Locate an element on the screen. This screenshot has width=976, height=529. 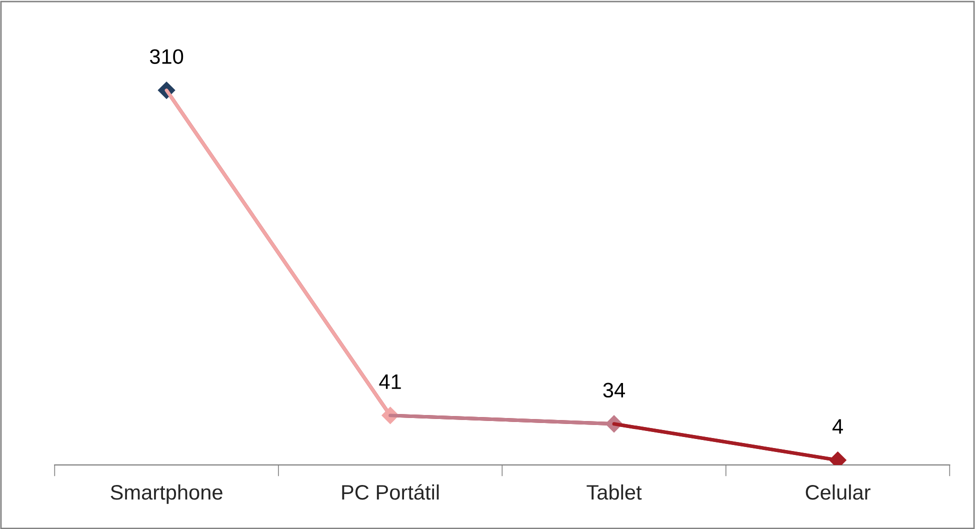
x-tick-label: Tablet is located at coordinates (614, 492).